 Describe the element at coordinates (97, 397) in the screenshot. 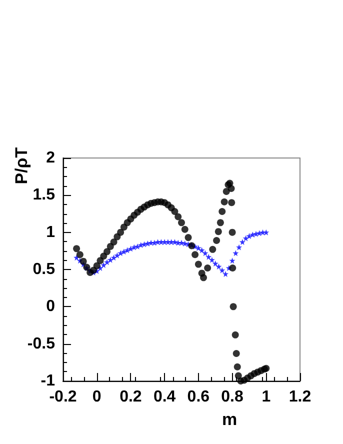

I see `x-tick-label: 0` at that location.